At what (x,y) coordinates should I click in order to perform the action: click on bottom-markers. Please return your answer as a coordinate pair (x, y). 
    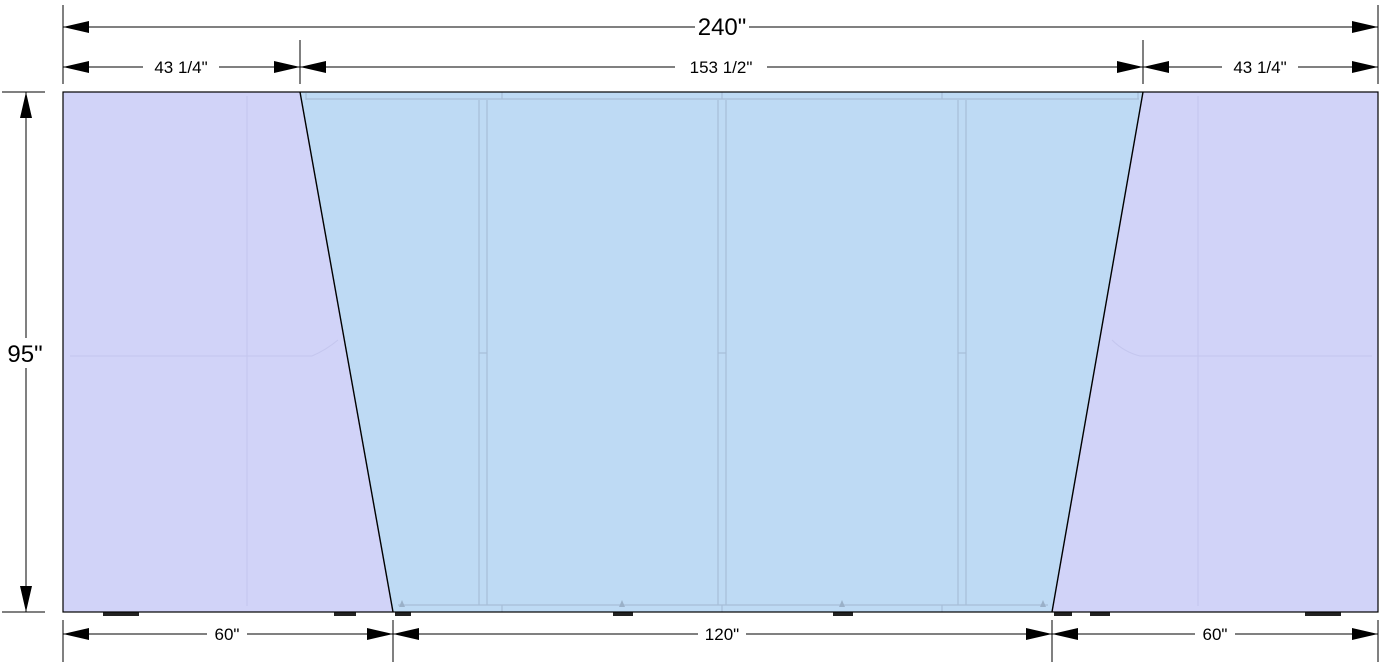
    Looking at the image, I should click on (722, 603).